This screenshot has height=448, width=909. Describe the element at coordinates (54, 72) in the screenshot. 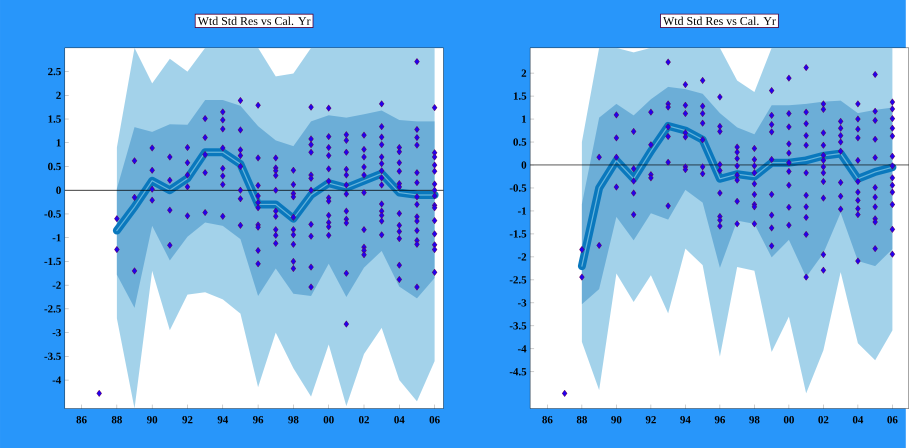

I see `y-tick-label: 2.5` at that location.